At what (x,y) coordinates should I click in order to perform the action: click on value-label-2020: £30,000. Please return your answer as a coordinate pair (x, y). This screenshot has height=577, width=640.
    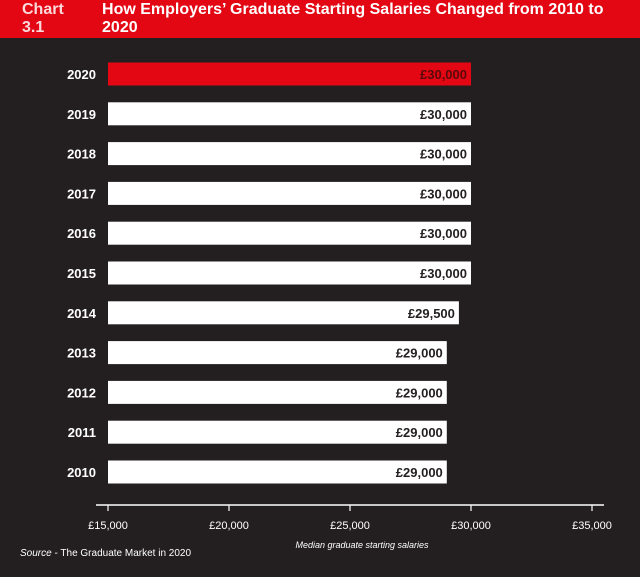
    Looking at the image, I should click on (443, 74).